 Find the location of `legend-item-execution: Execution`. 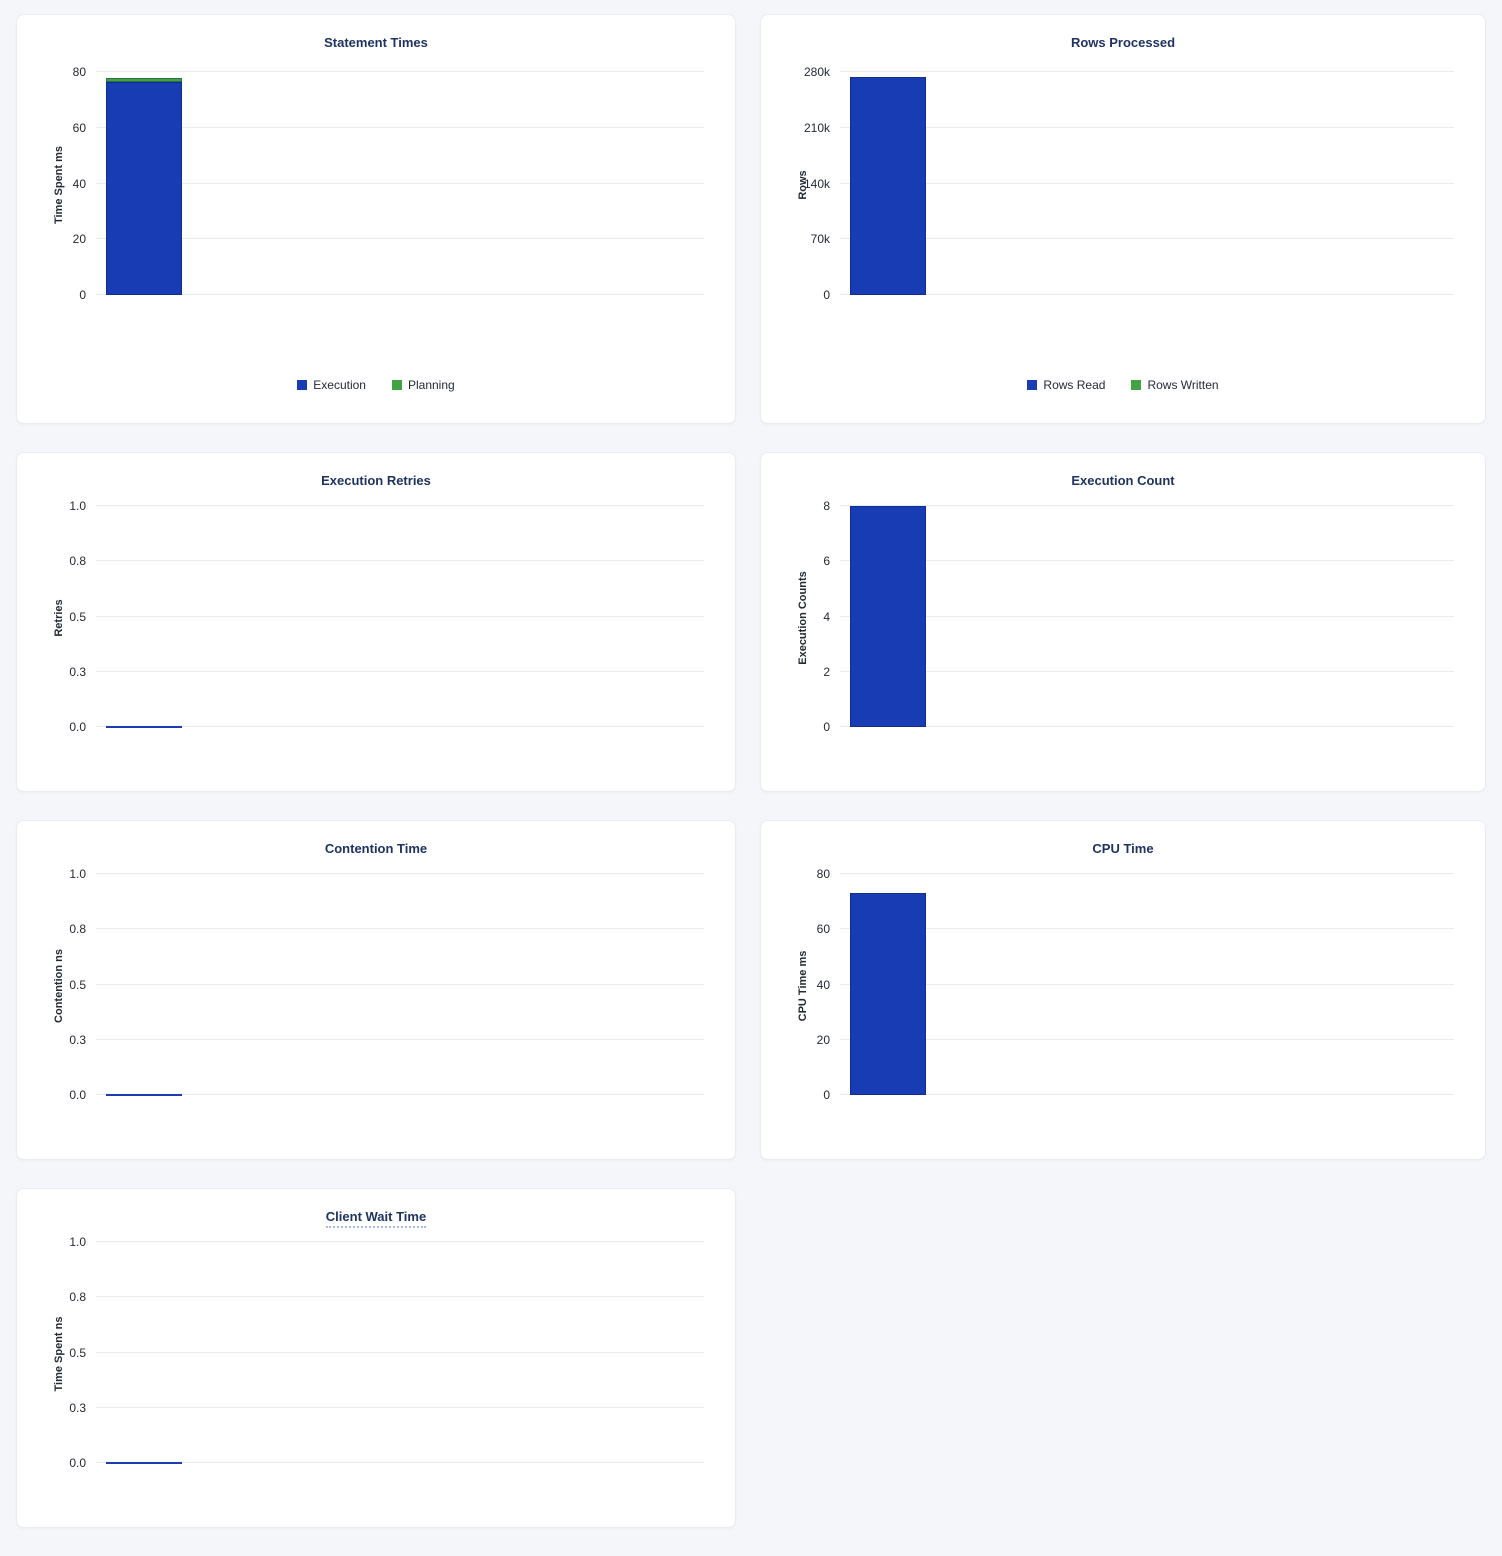

legend-item-execution: Execution is located at coordinates (331, 385).